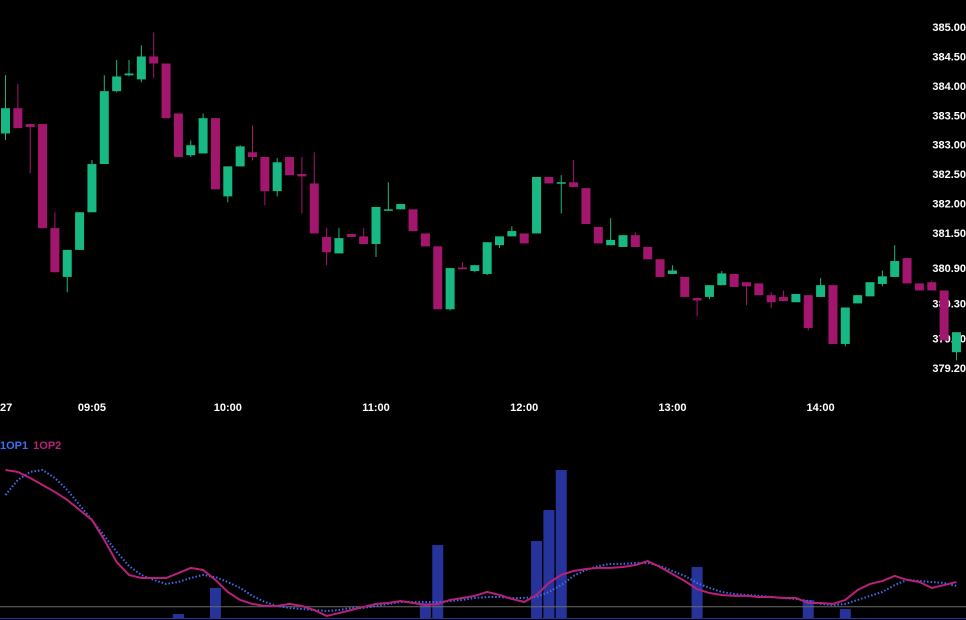  I want to click on x-tick-label: 13:00, so click(672, 408).